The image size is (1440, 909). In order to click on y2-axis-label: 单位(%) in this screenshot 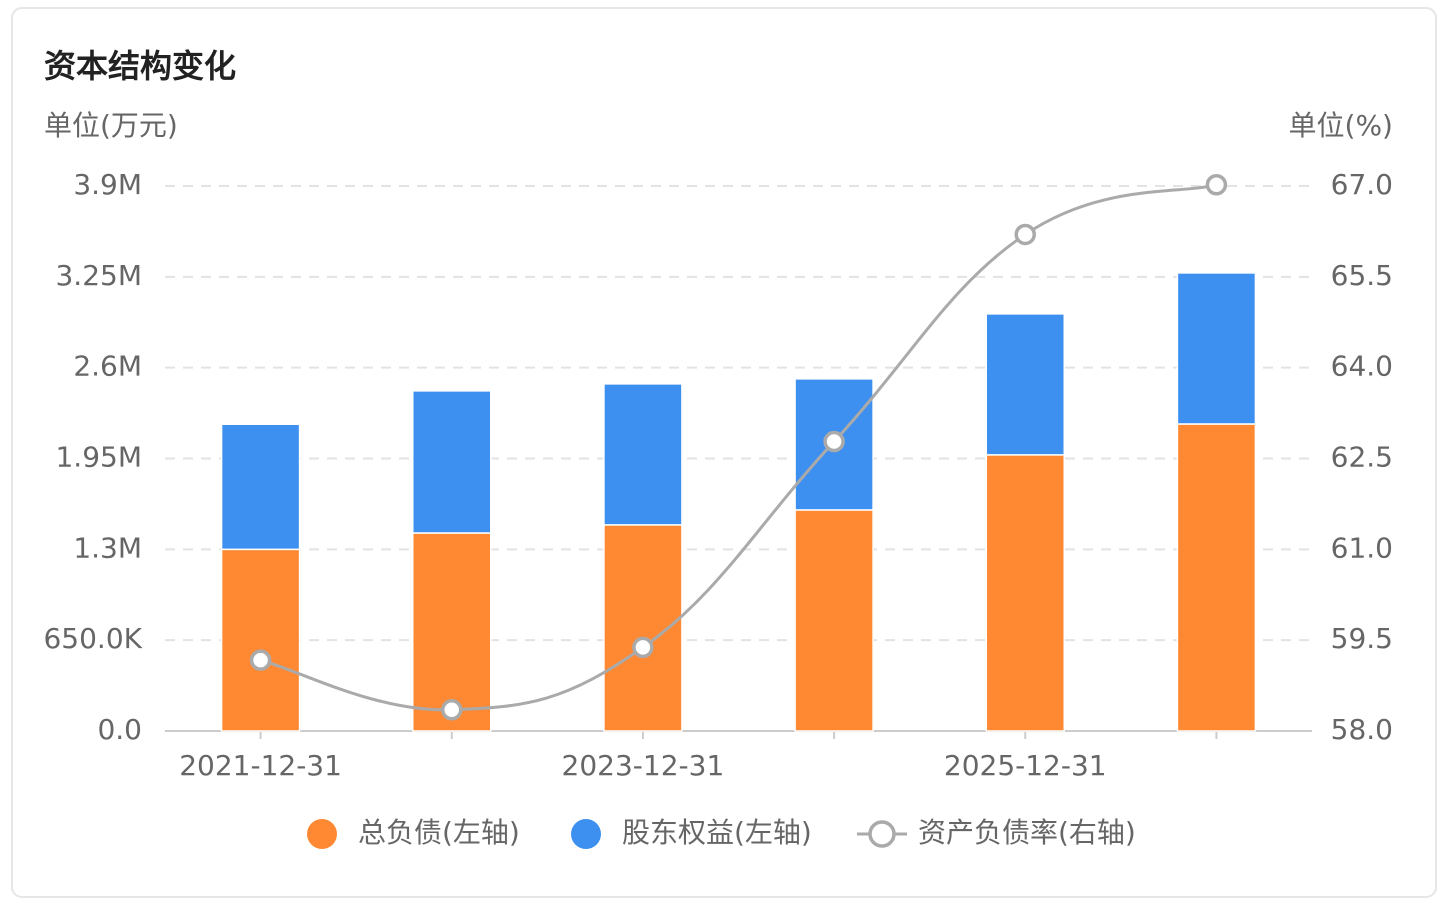, I will do `click(1341, 125)`.